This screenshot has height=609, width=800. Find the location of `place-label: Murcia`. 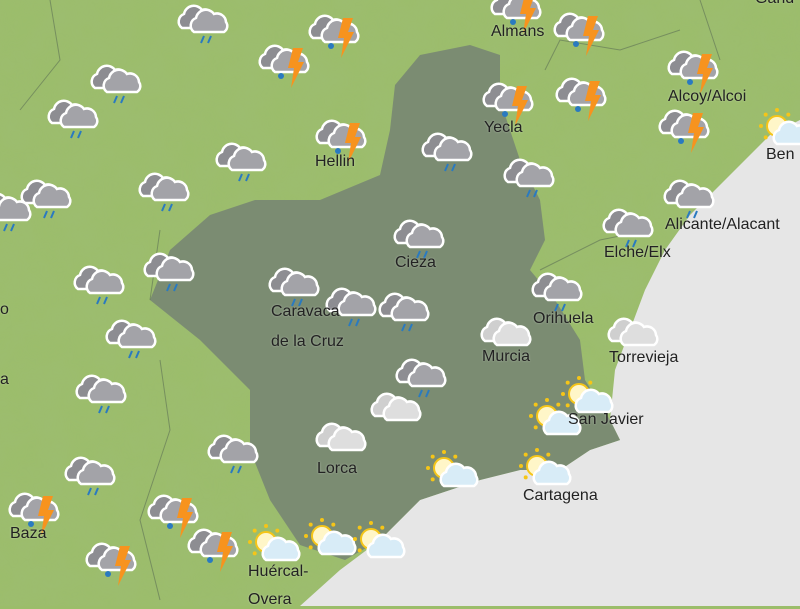

place-label: Murcia is located at coordinates (506, 356).